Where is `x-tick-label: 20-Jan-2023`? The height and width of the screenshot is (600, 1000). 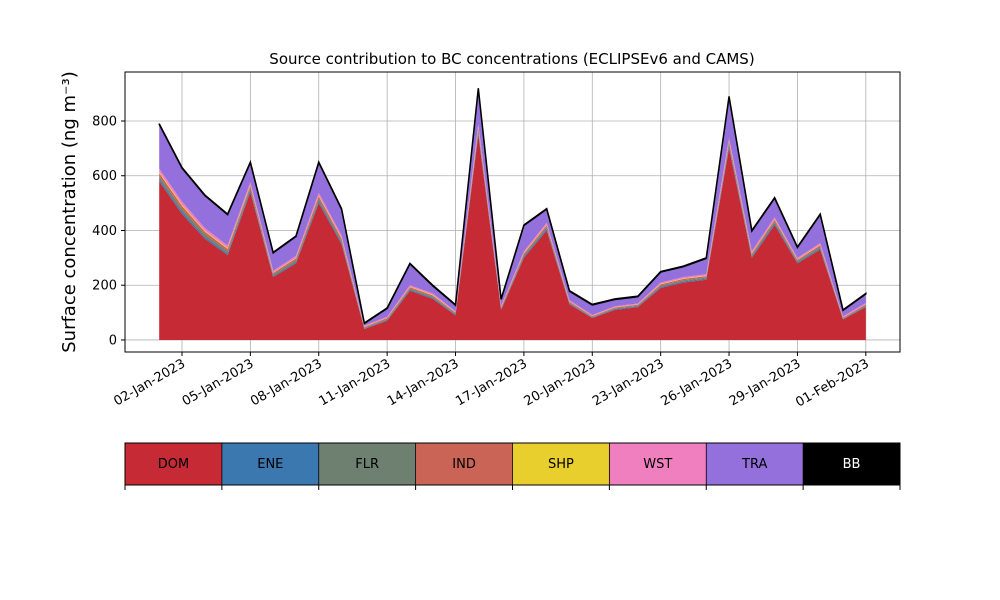 x-tick-label: 20-Jan-2023 is located at coordinates (560, 382).